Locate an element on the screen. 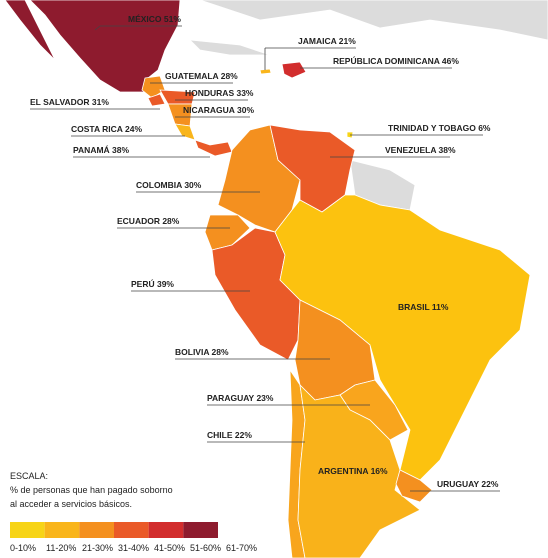 This screenshot has height=558, width=548. country-label: VENEZUELA 38% is located at coordinates (420, 150).